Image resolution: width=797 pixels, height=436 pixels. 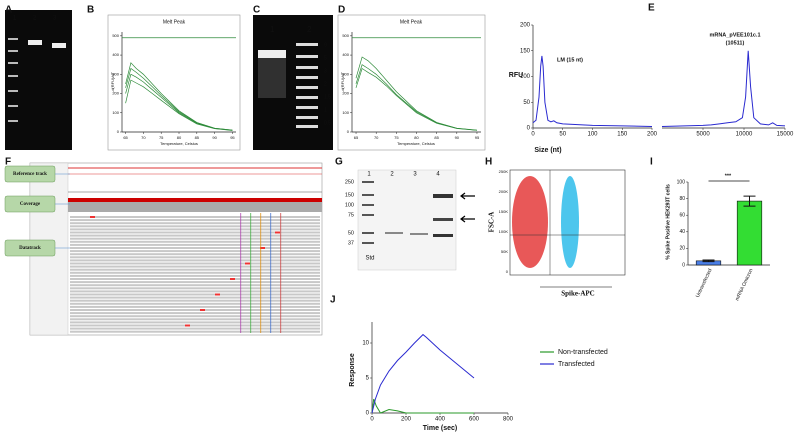 I want to click on x-tick-label: 90, so click(x=214, y=137).